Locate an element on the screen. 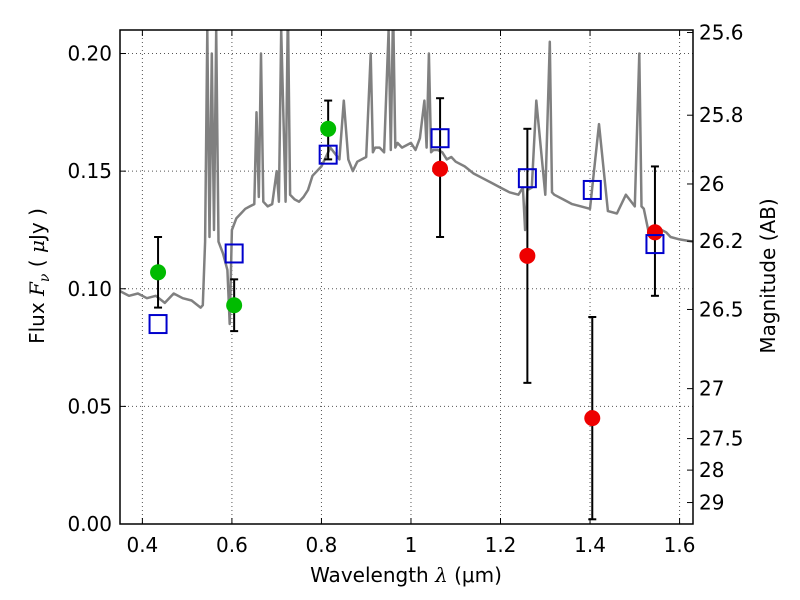 The image size is (800, 600). y2-tick-label: 26 is located at coordinates (711, 184).